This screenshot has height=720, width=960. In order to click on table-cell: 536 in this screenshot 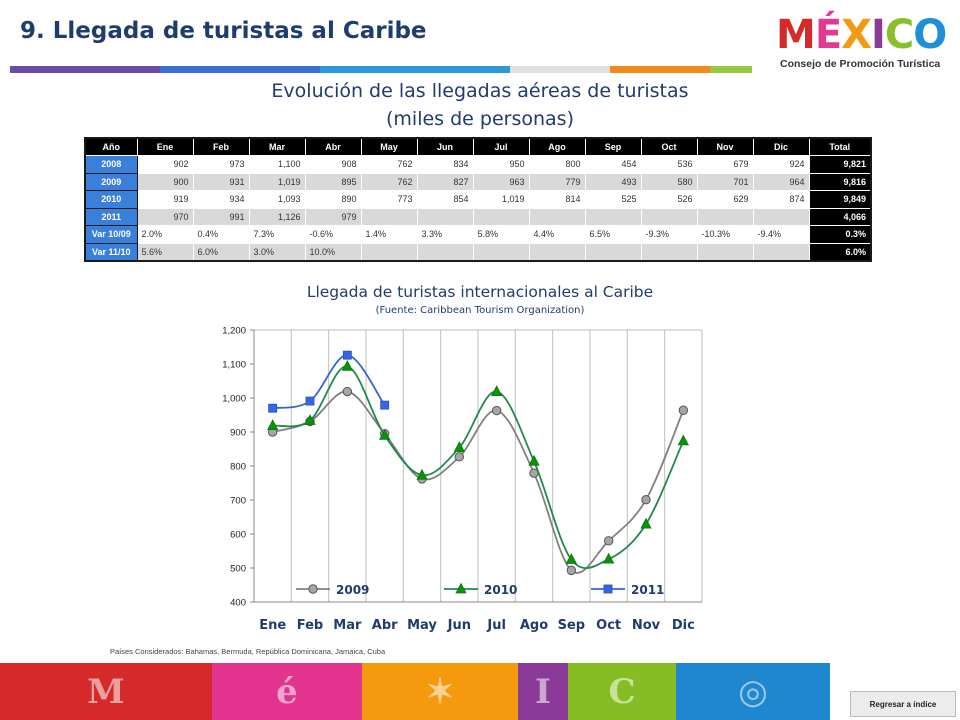, I will do `click(669, 164)`.